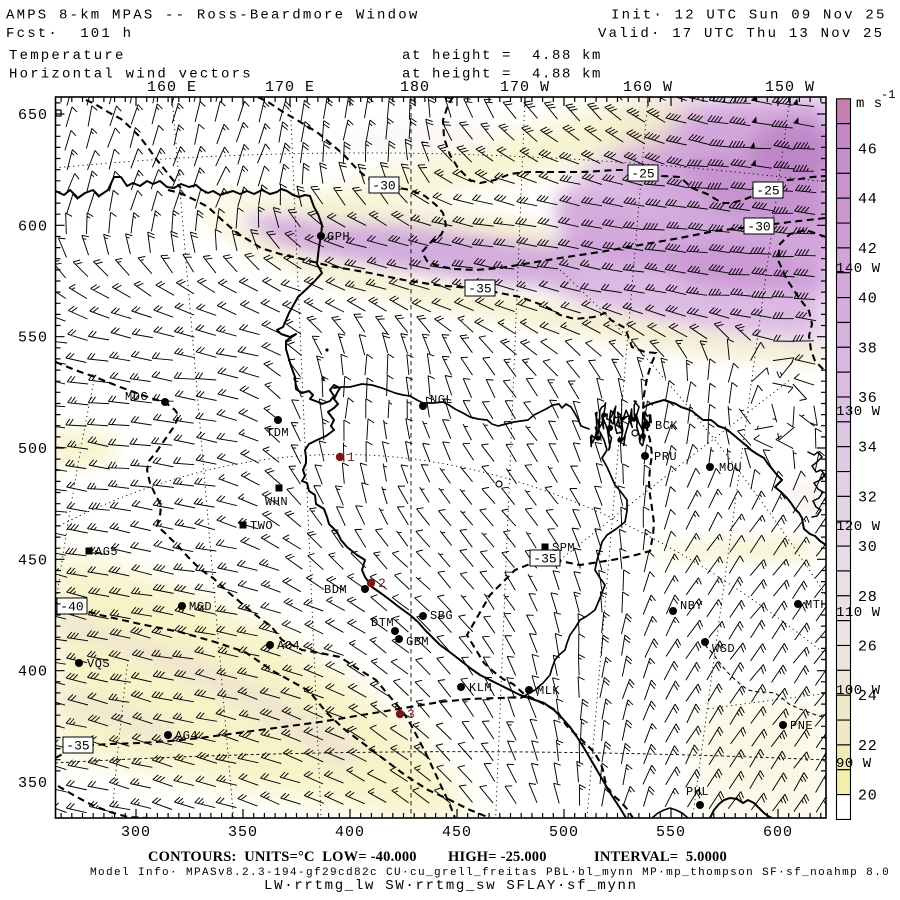  Describe the element at coordinates (868, 547) in the screenshot. I see `svg-text: 30` at that location.